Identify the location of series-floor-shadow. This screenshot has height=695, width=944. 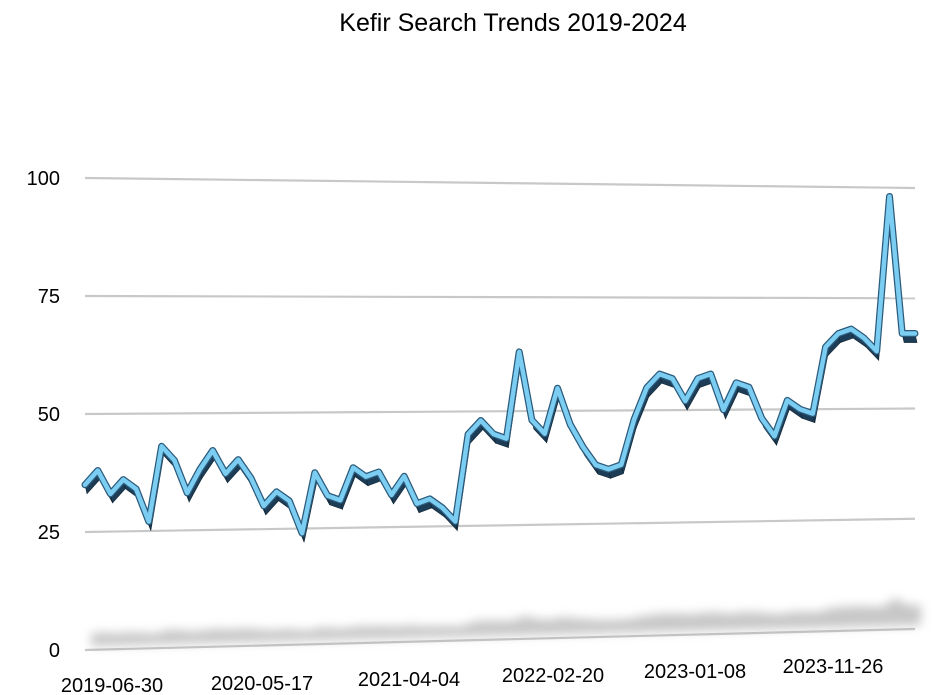
(506, 622).